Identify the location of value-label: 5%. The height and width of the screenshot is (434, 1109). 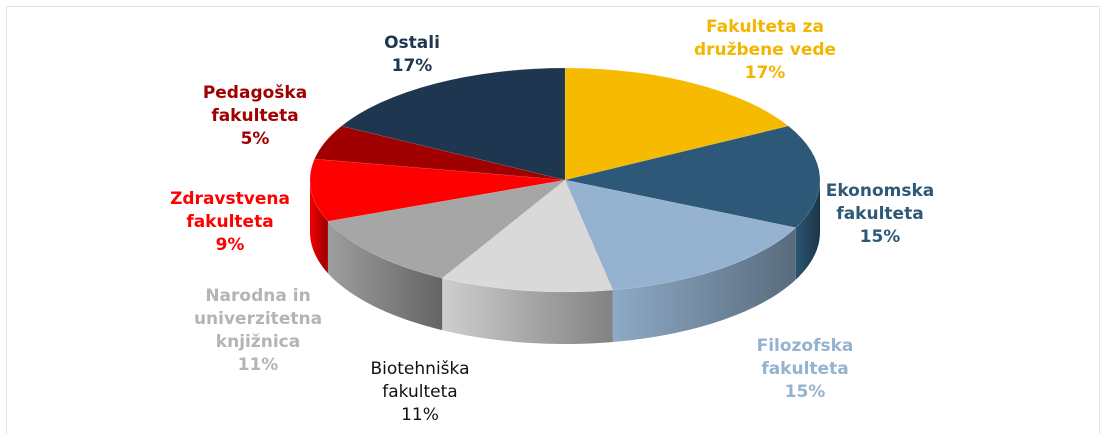
(255, 139).